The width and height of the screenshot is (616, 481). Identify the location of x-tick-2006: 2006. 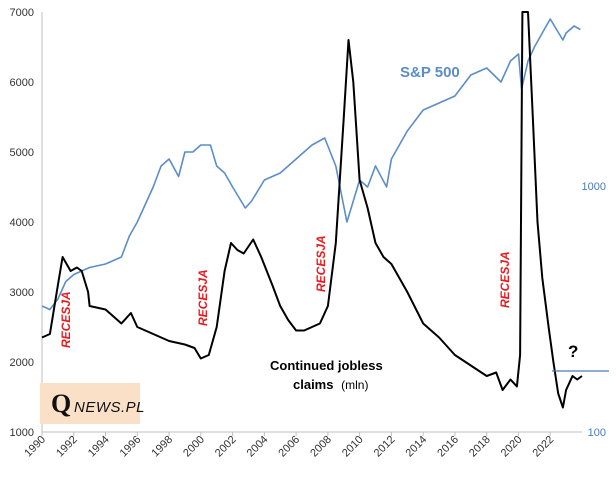
(289, 447).